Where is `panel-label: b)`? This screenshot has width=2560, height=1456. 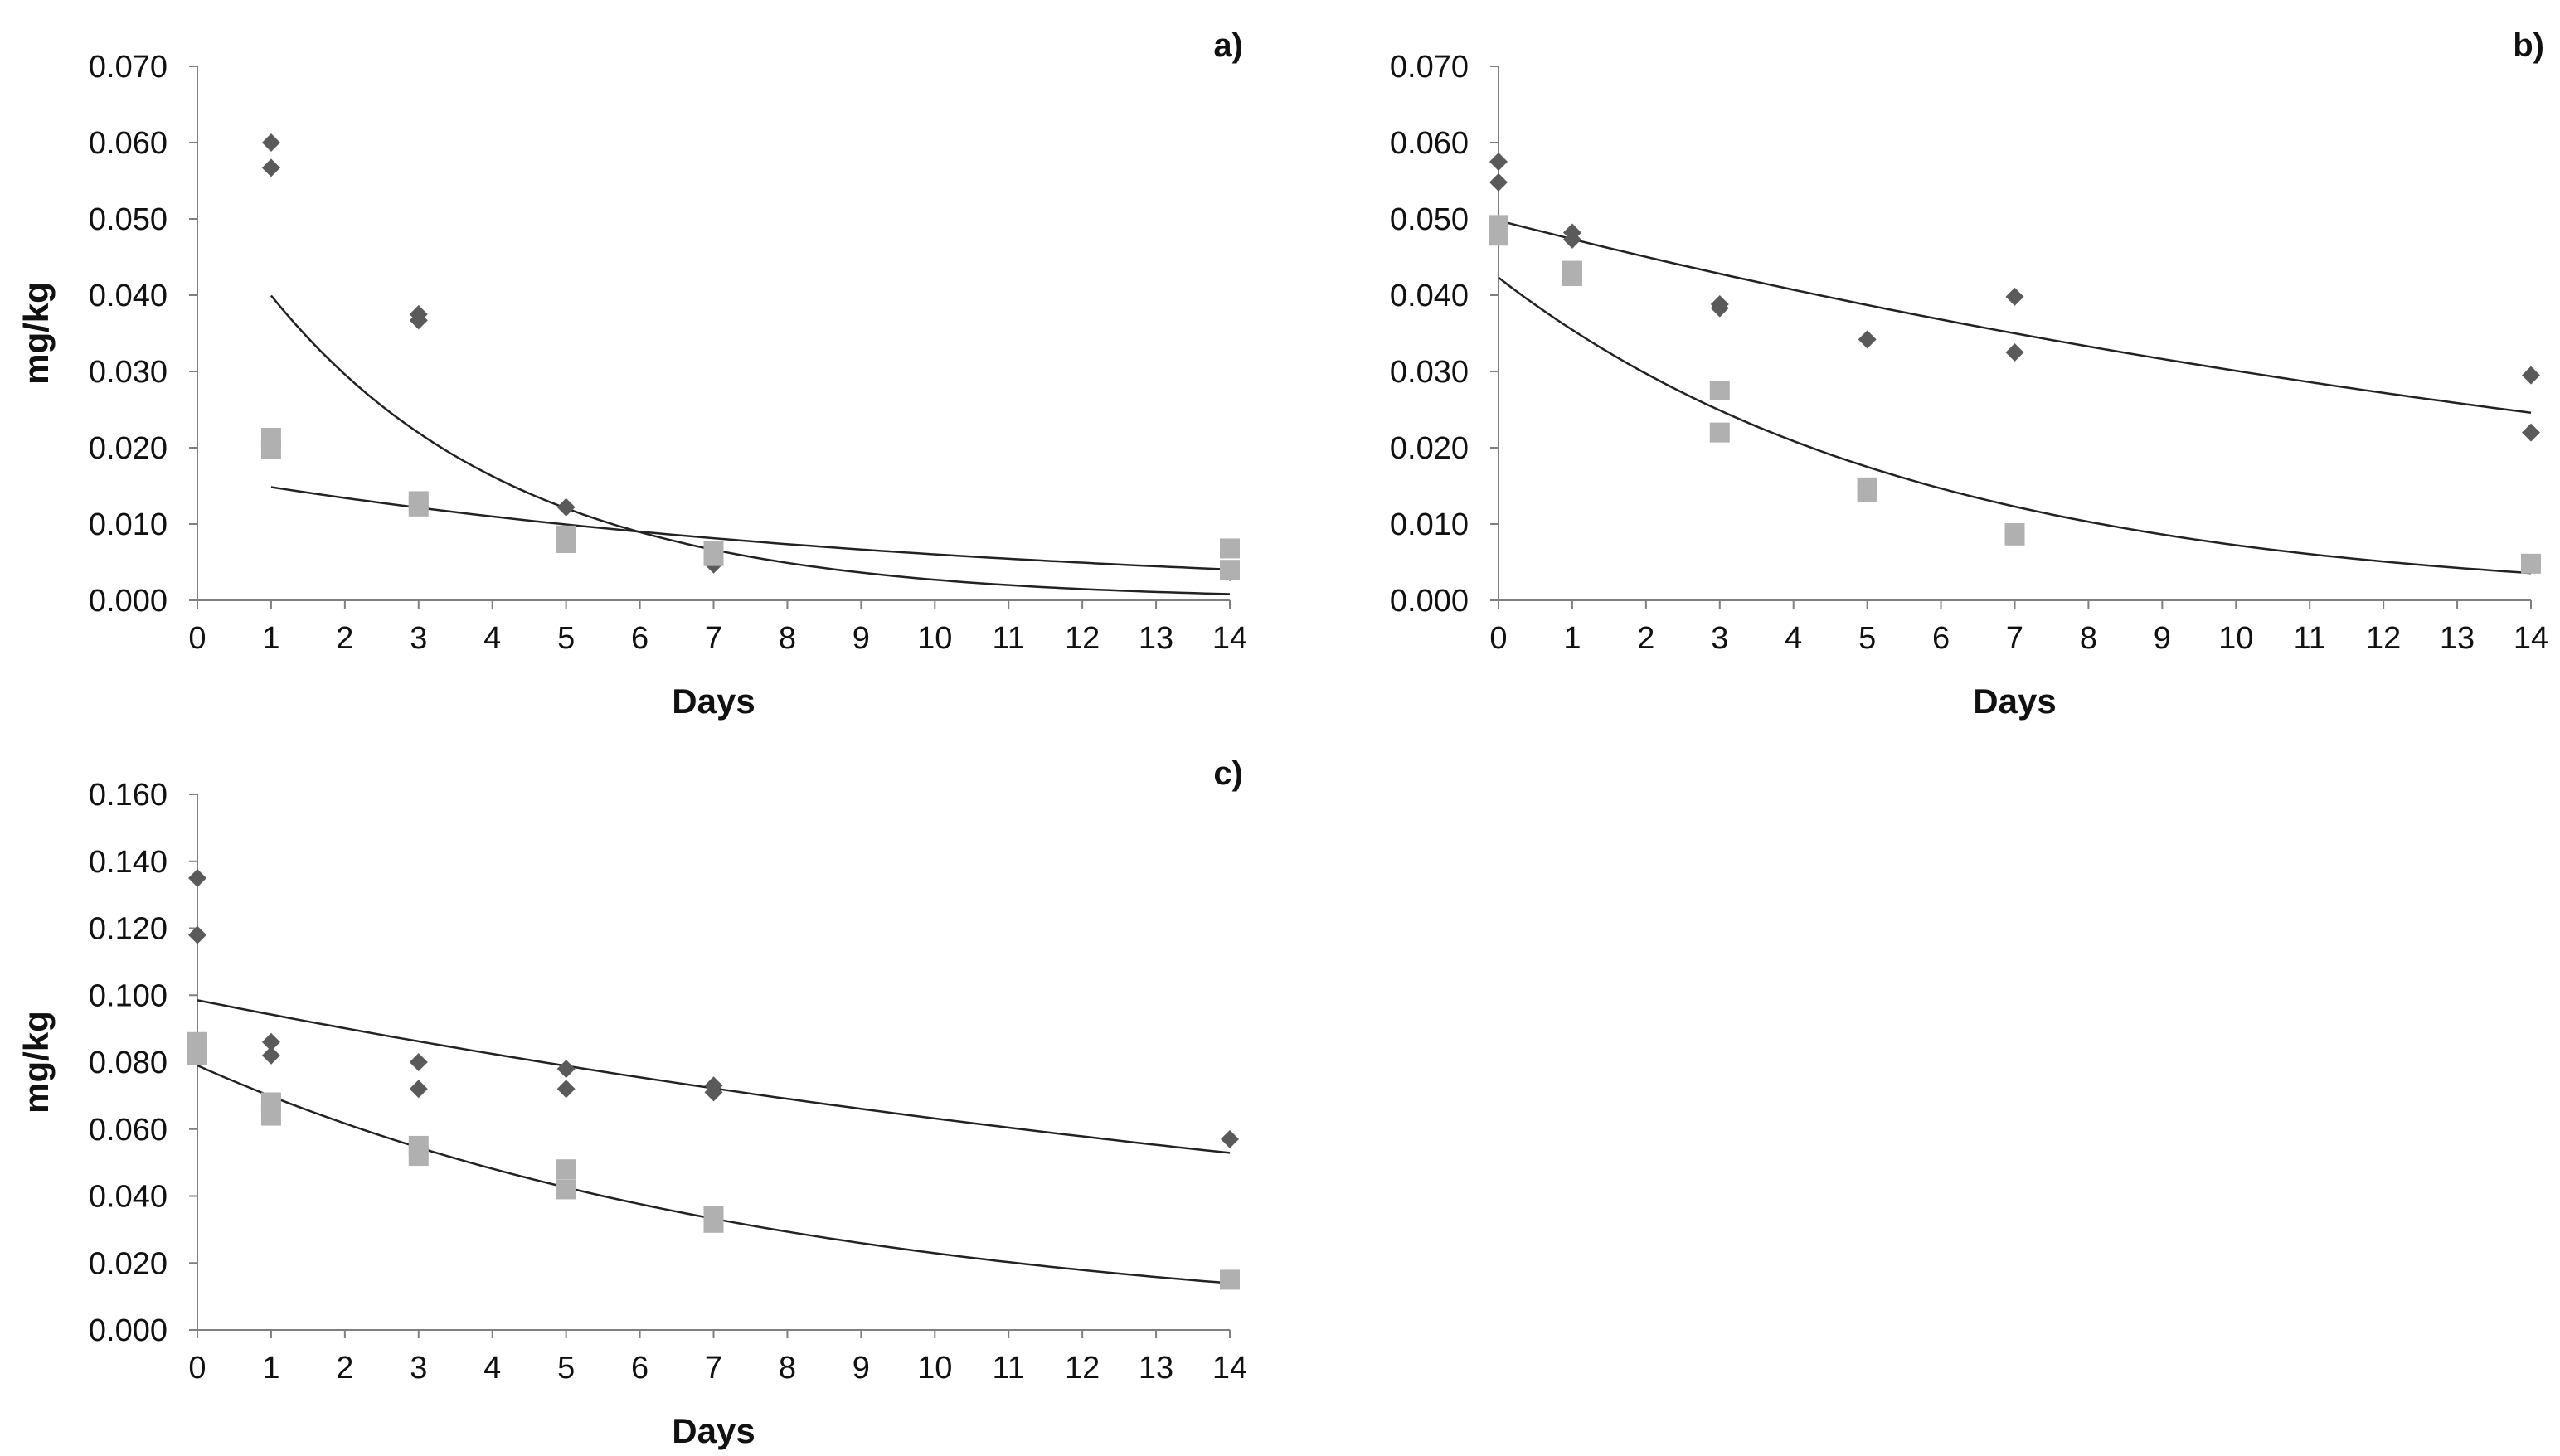
panel-label: b) is located at coordinates (2528, 45).